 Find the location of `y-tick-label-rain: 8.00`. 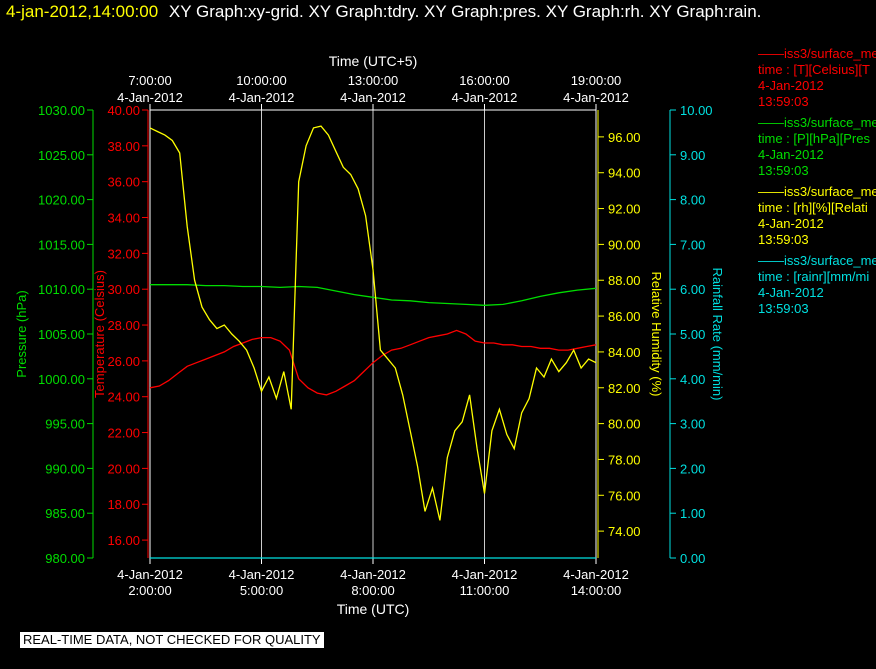

y-tick-label-rain: 8.00 is located at coordinates (692, 200).